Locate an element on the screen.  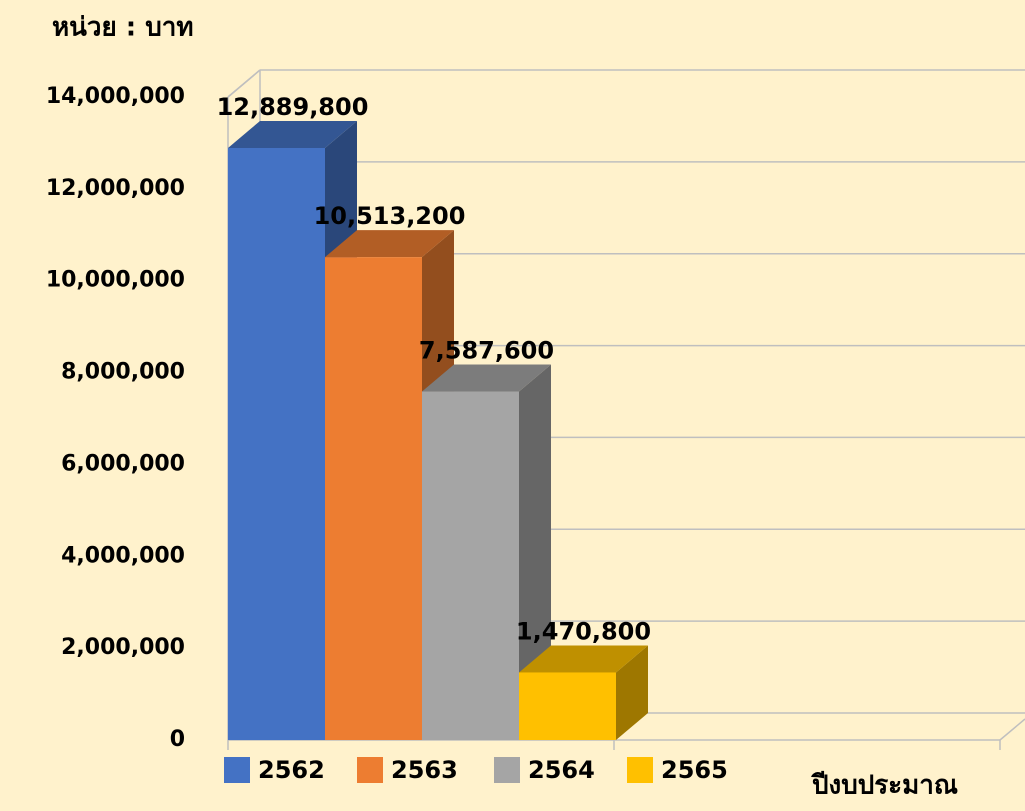
y-tick-label: 2,000,000 is located at coordinates (123, 647).